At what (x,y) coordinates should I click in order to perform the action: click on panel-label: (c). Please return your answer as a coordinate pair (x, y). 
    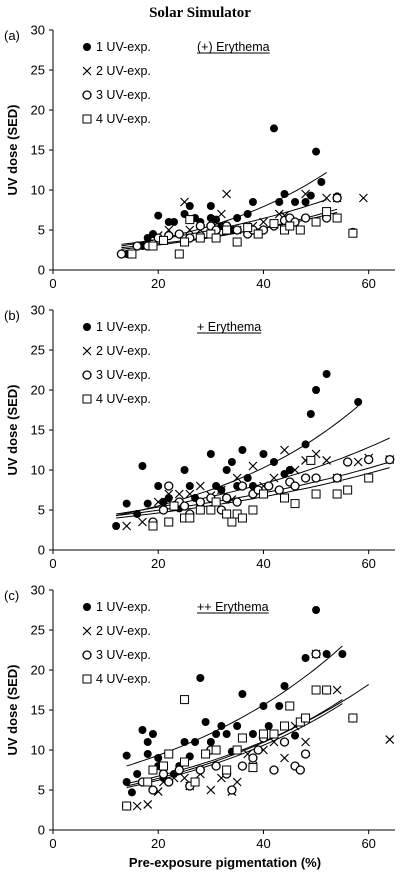
    Looking at the image, I should click on (11, 595).